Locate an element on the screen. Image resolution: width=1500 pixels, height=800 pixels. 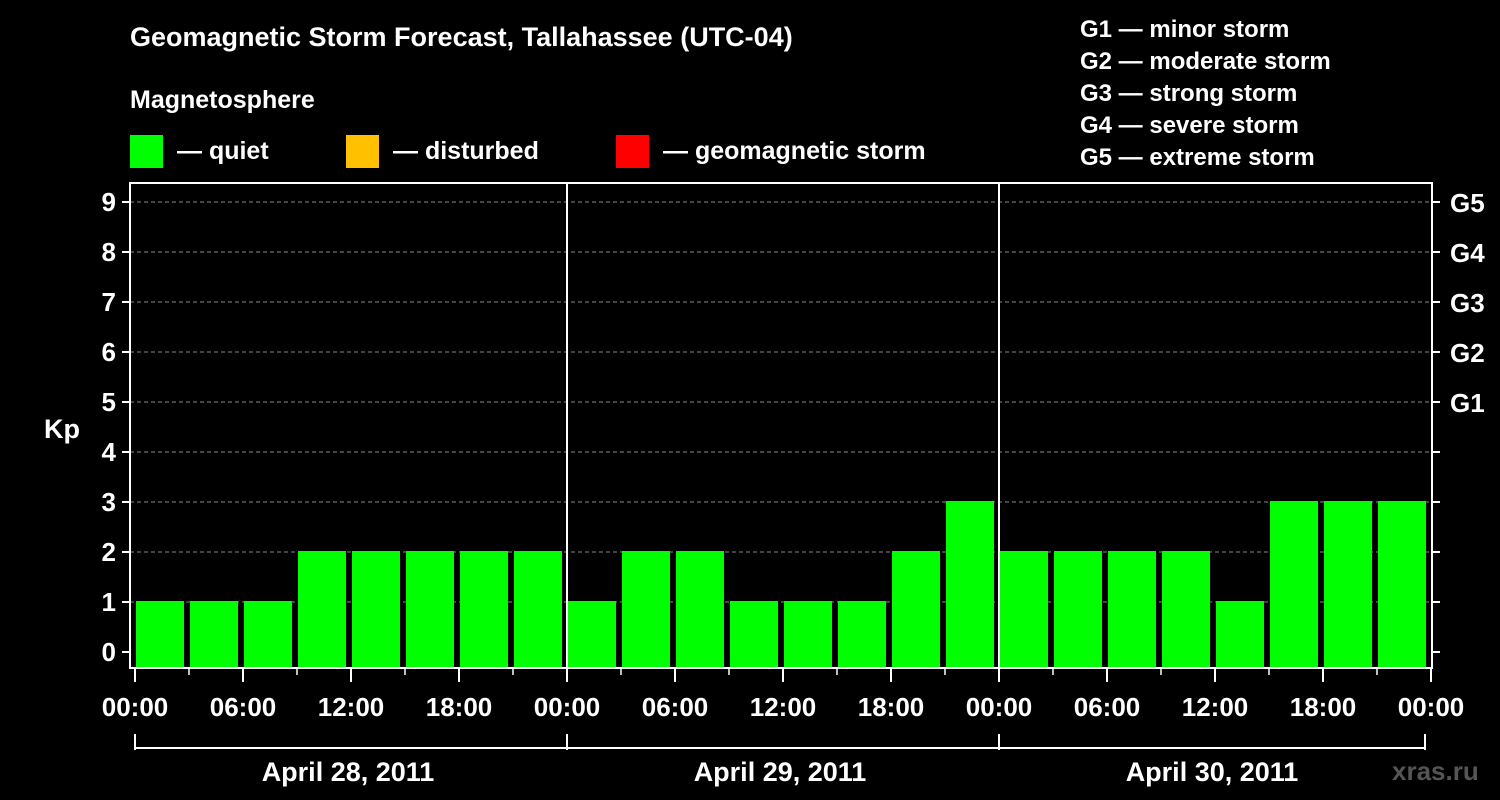
storm-scale-g1: G1 — minor storm is located at coordinates (1185, 29).